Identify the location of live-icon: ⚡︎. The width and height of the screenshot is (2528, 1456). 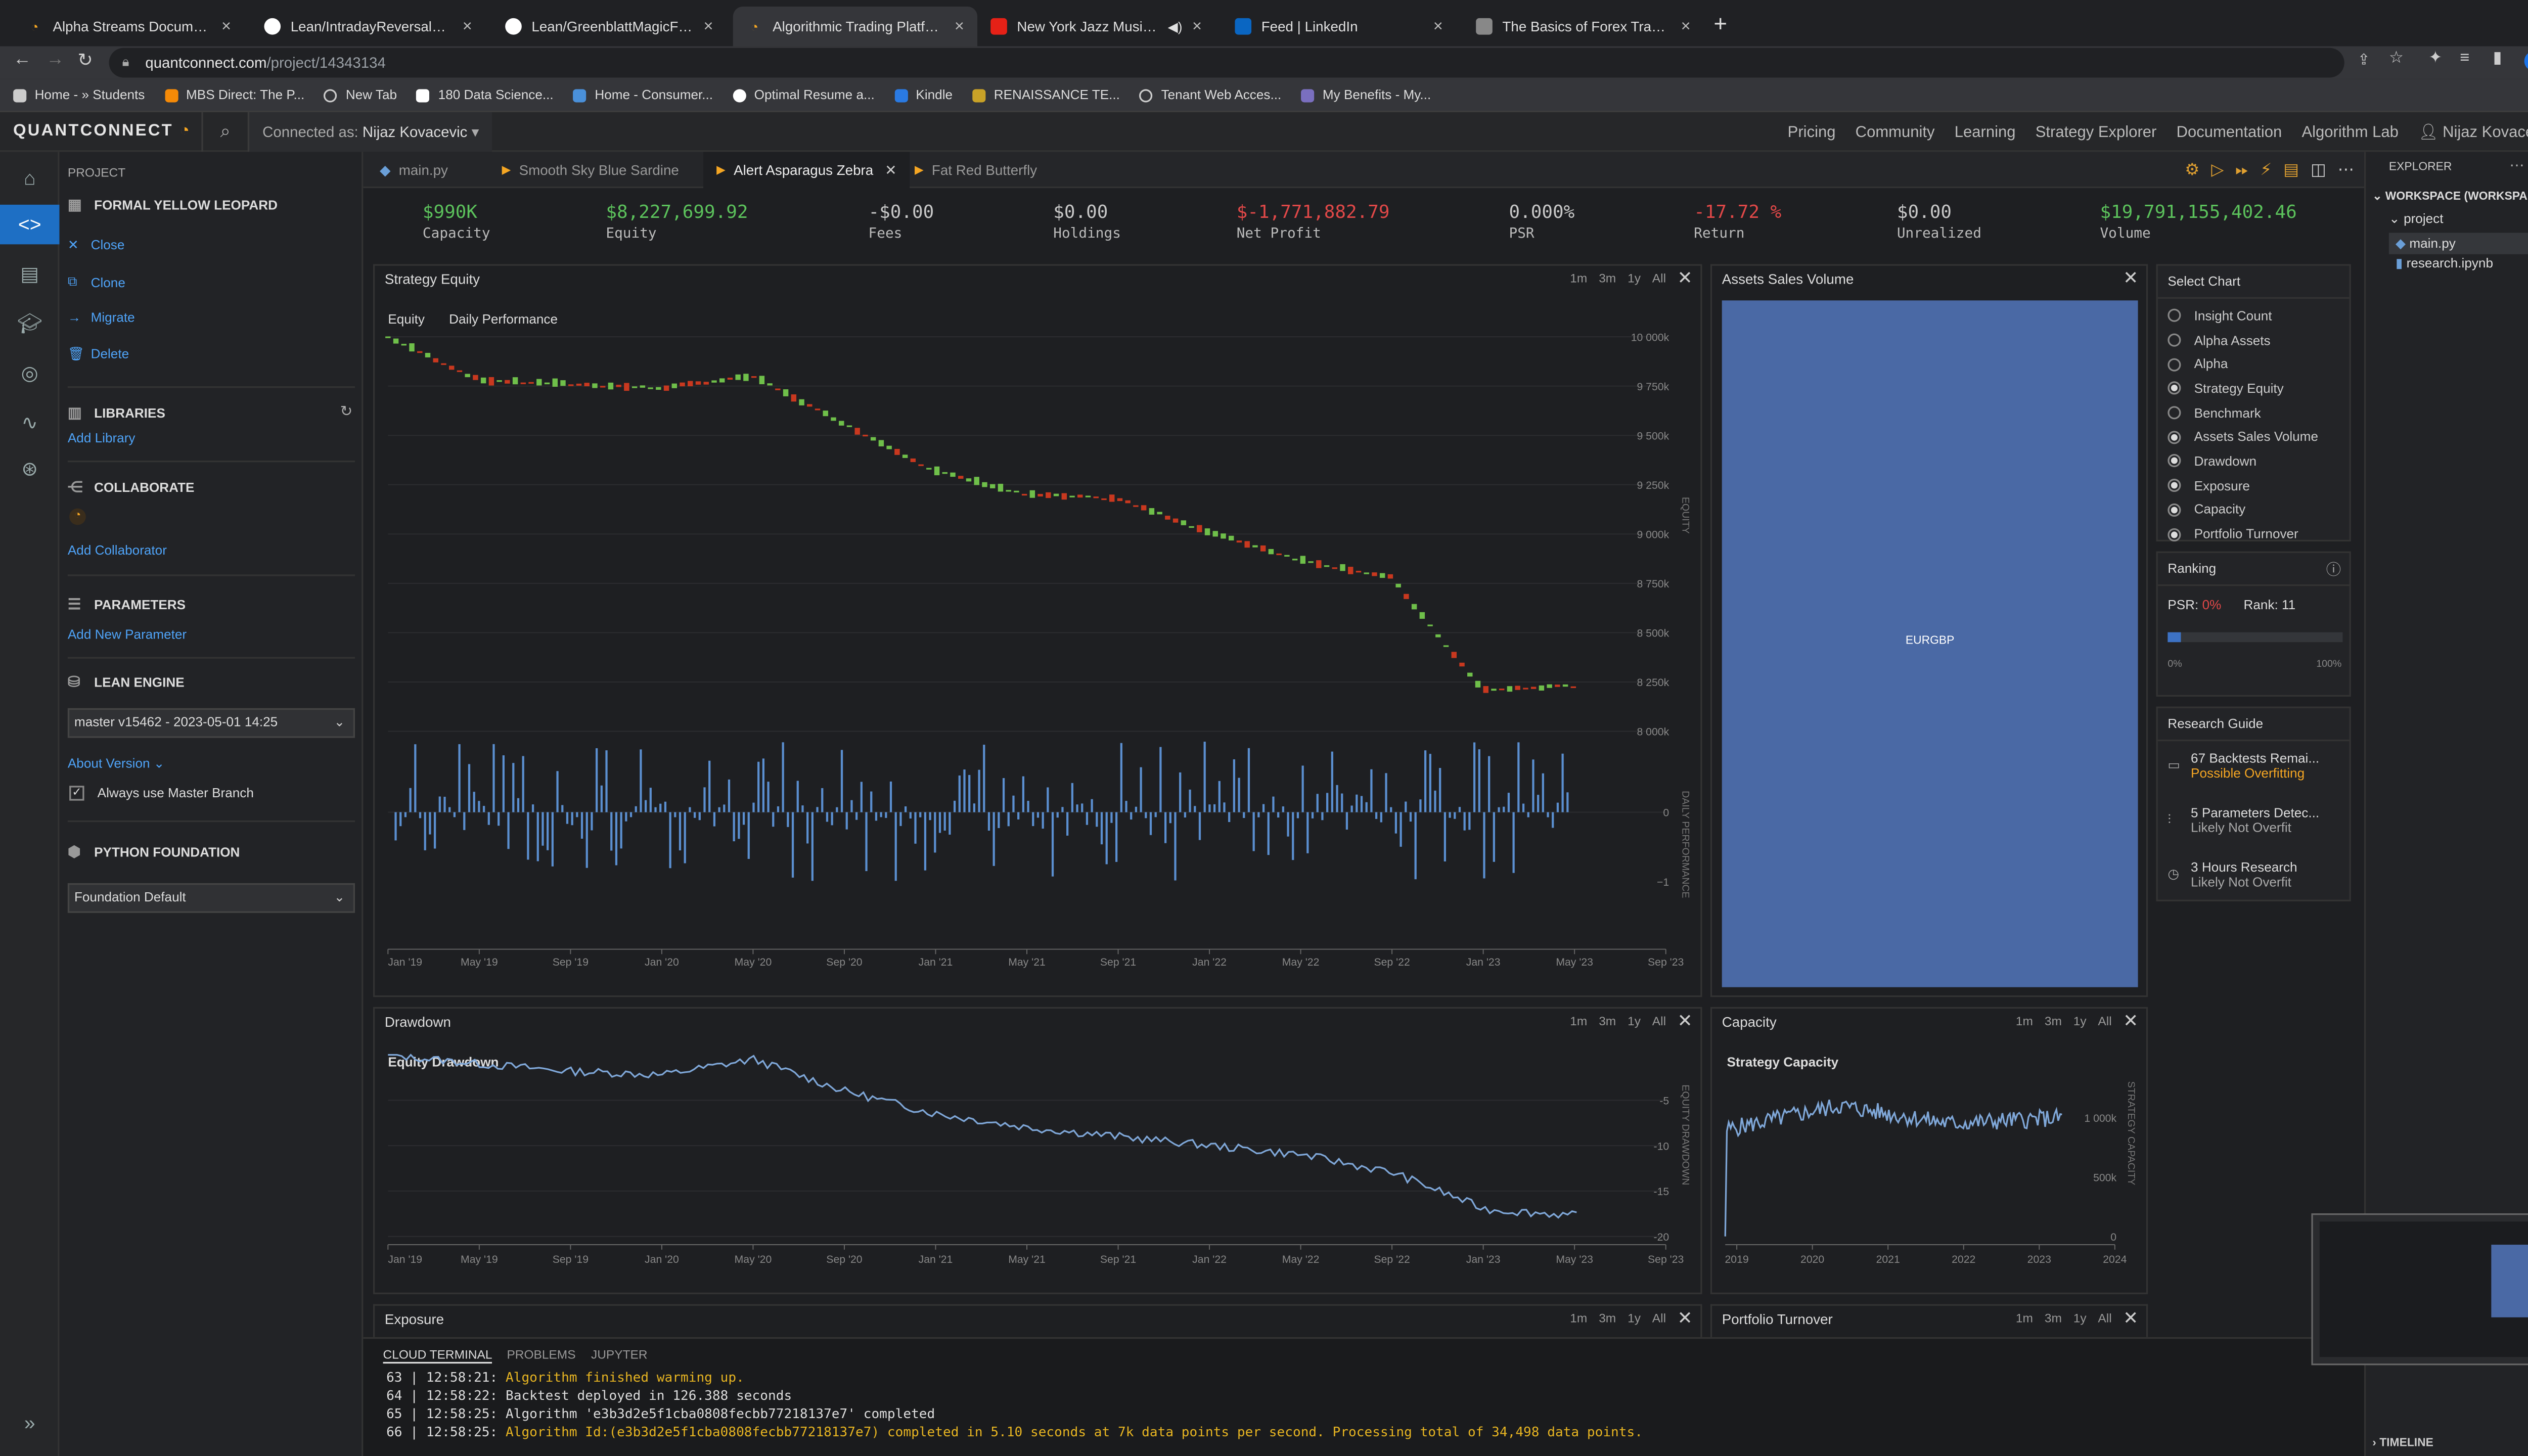
(2266, 170).